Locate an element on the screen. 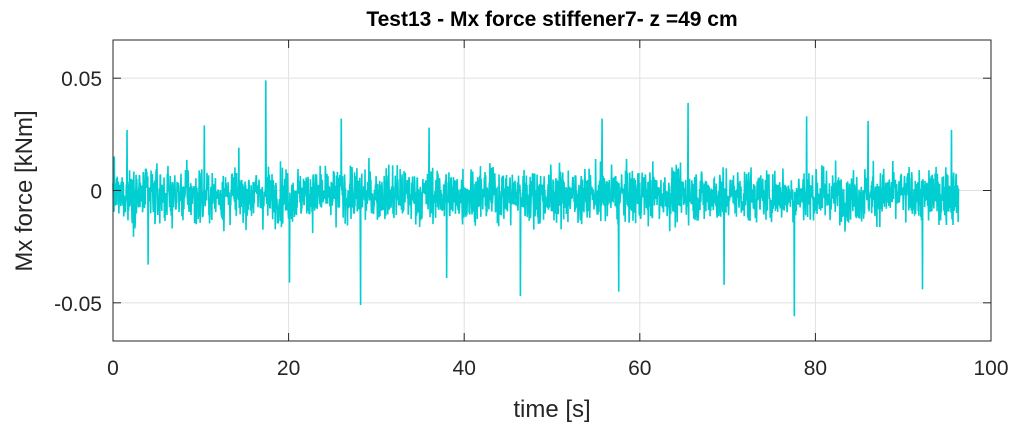  y-tick-label: 0.05 is located at coordinates (81, 79).